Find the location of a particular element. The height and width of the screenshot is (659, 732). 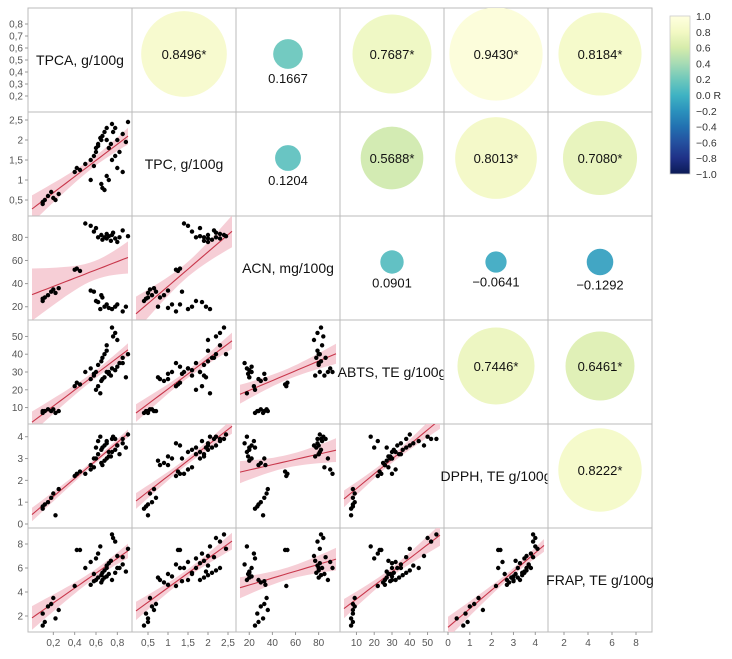

panel-r3-c4: 0.7446* is located at coordinates (496, 372).